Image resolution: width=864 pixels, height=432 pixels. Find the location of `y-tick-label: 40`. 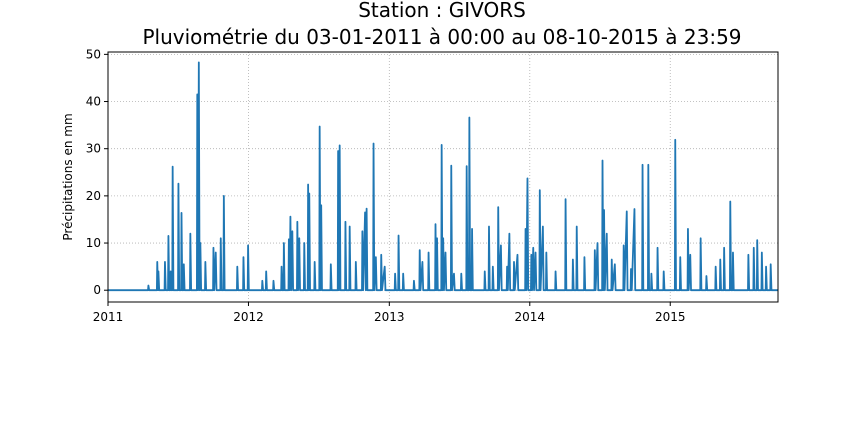

y-tick-label: 40 is located at coordinates (93, 102).